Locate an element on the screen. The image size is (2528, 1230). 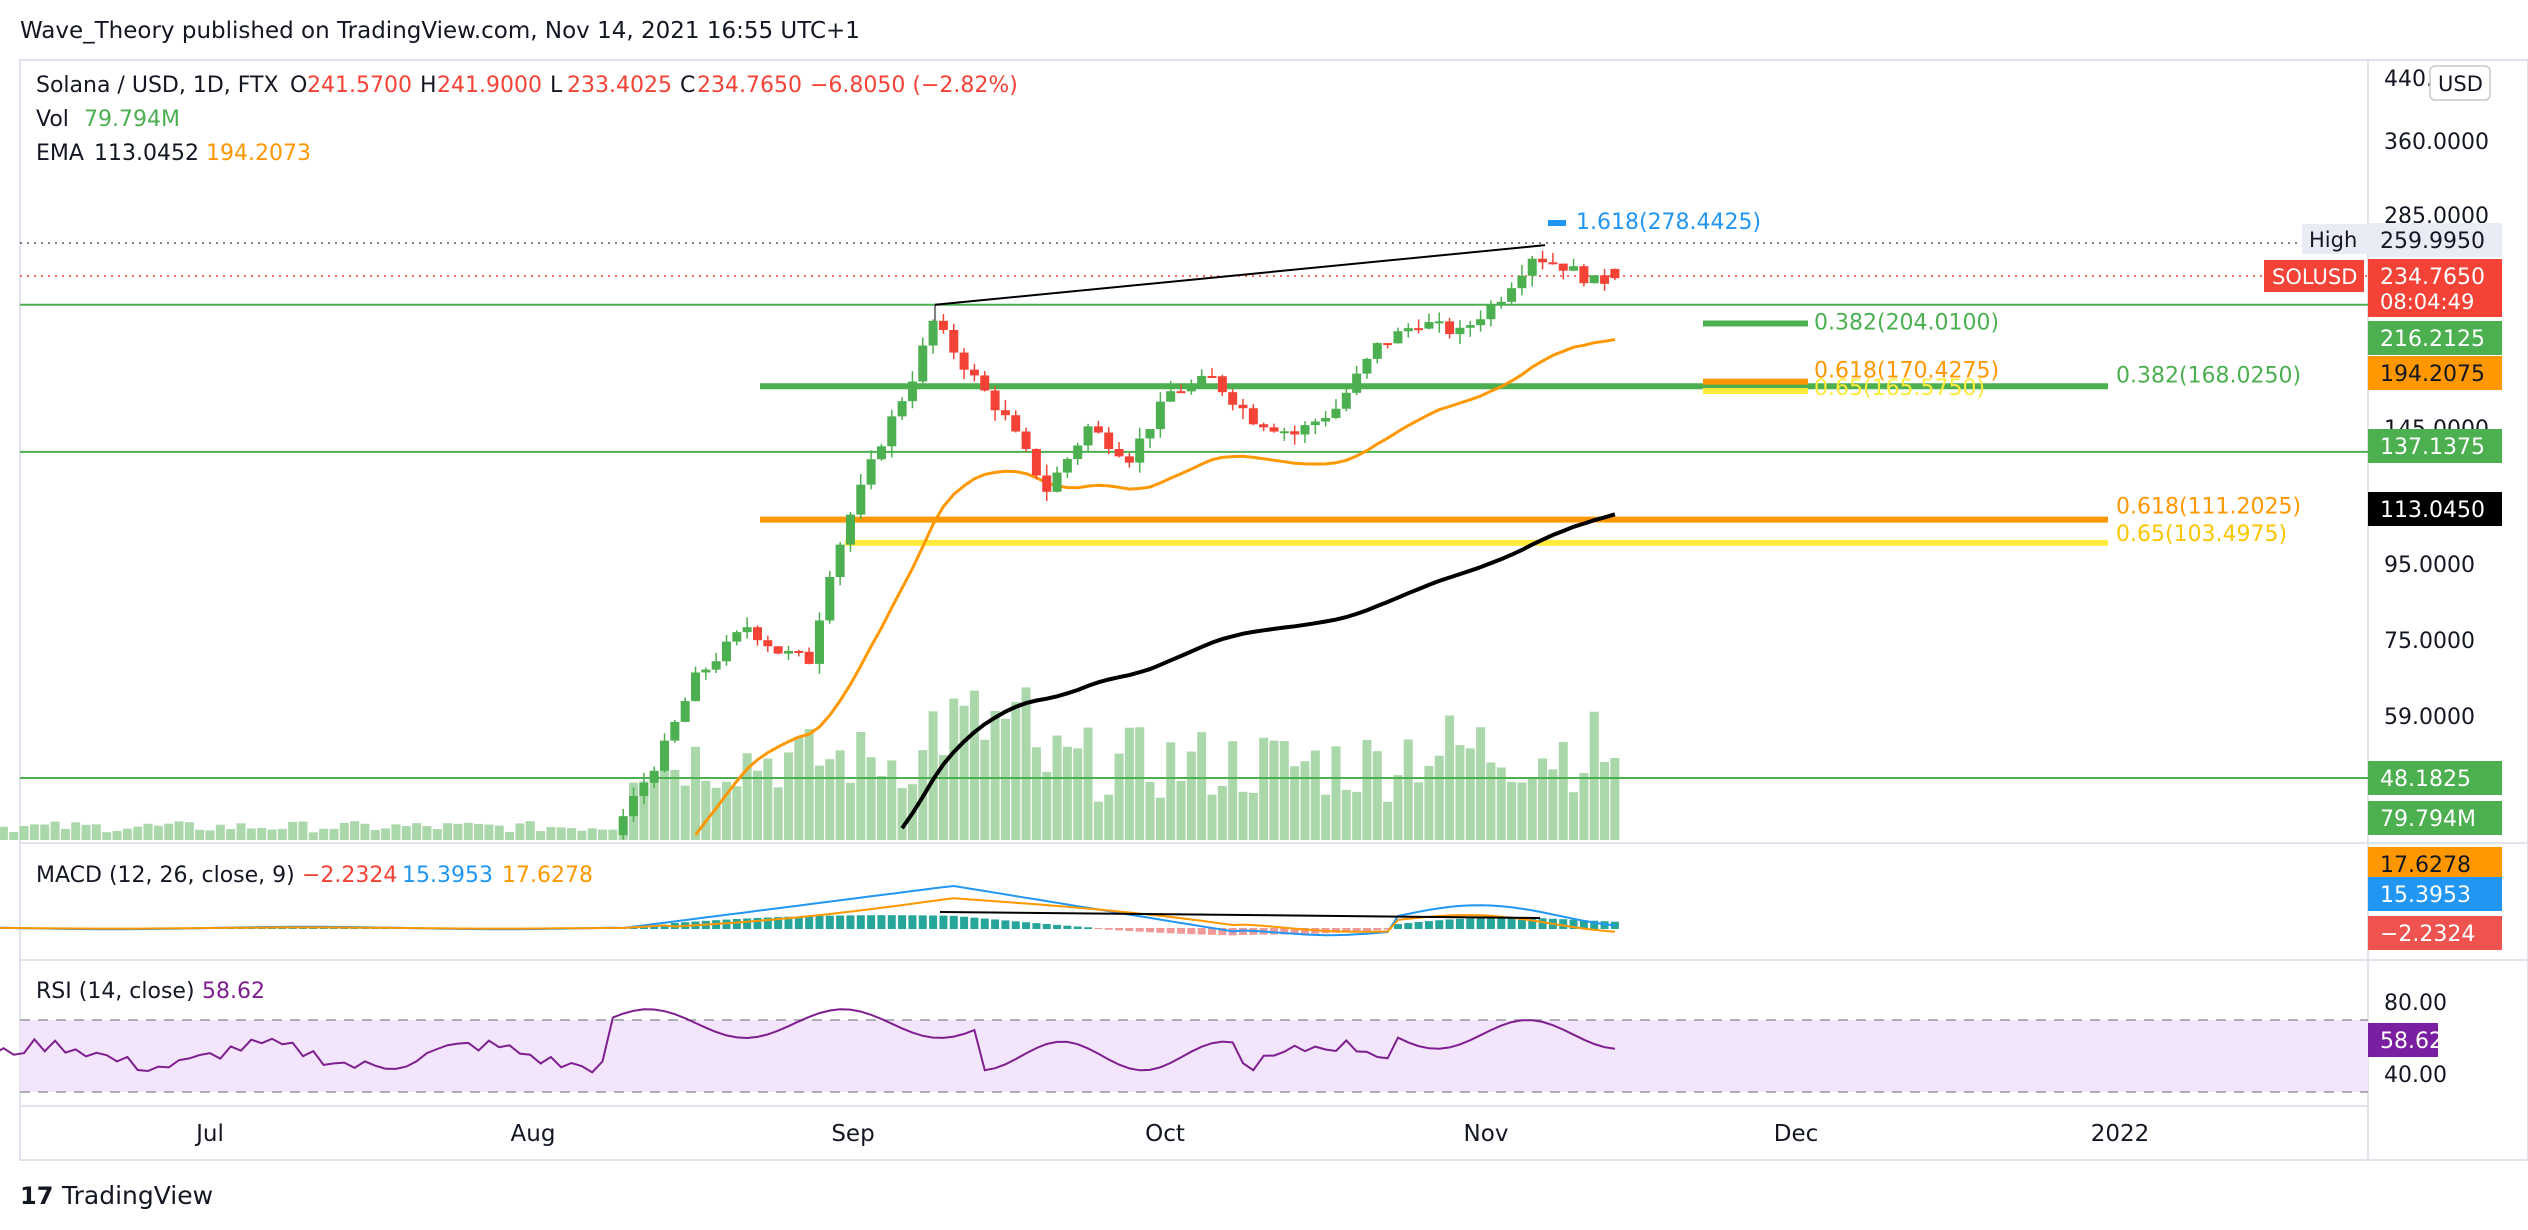
time-tick: 2022 is located at coordinates (2120, 1134).